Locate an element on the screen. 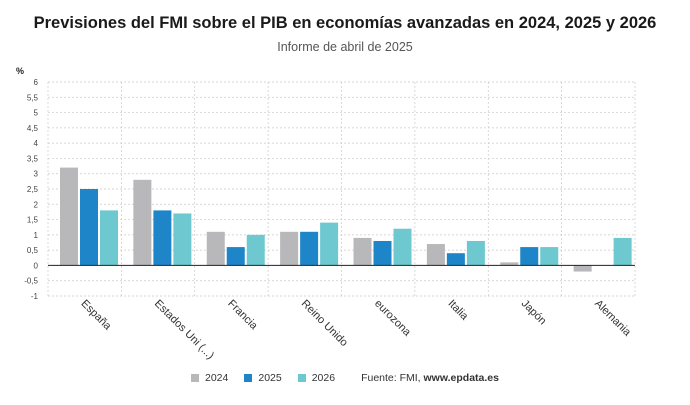 The image size is (690, 405). y-tick-label: 3 is located at coordinates (36, 174).